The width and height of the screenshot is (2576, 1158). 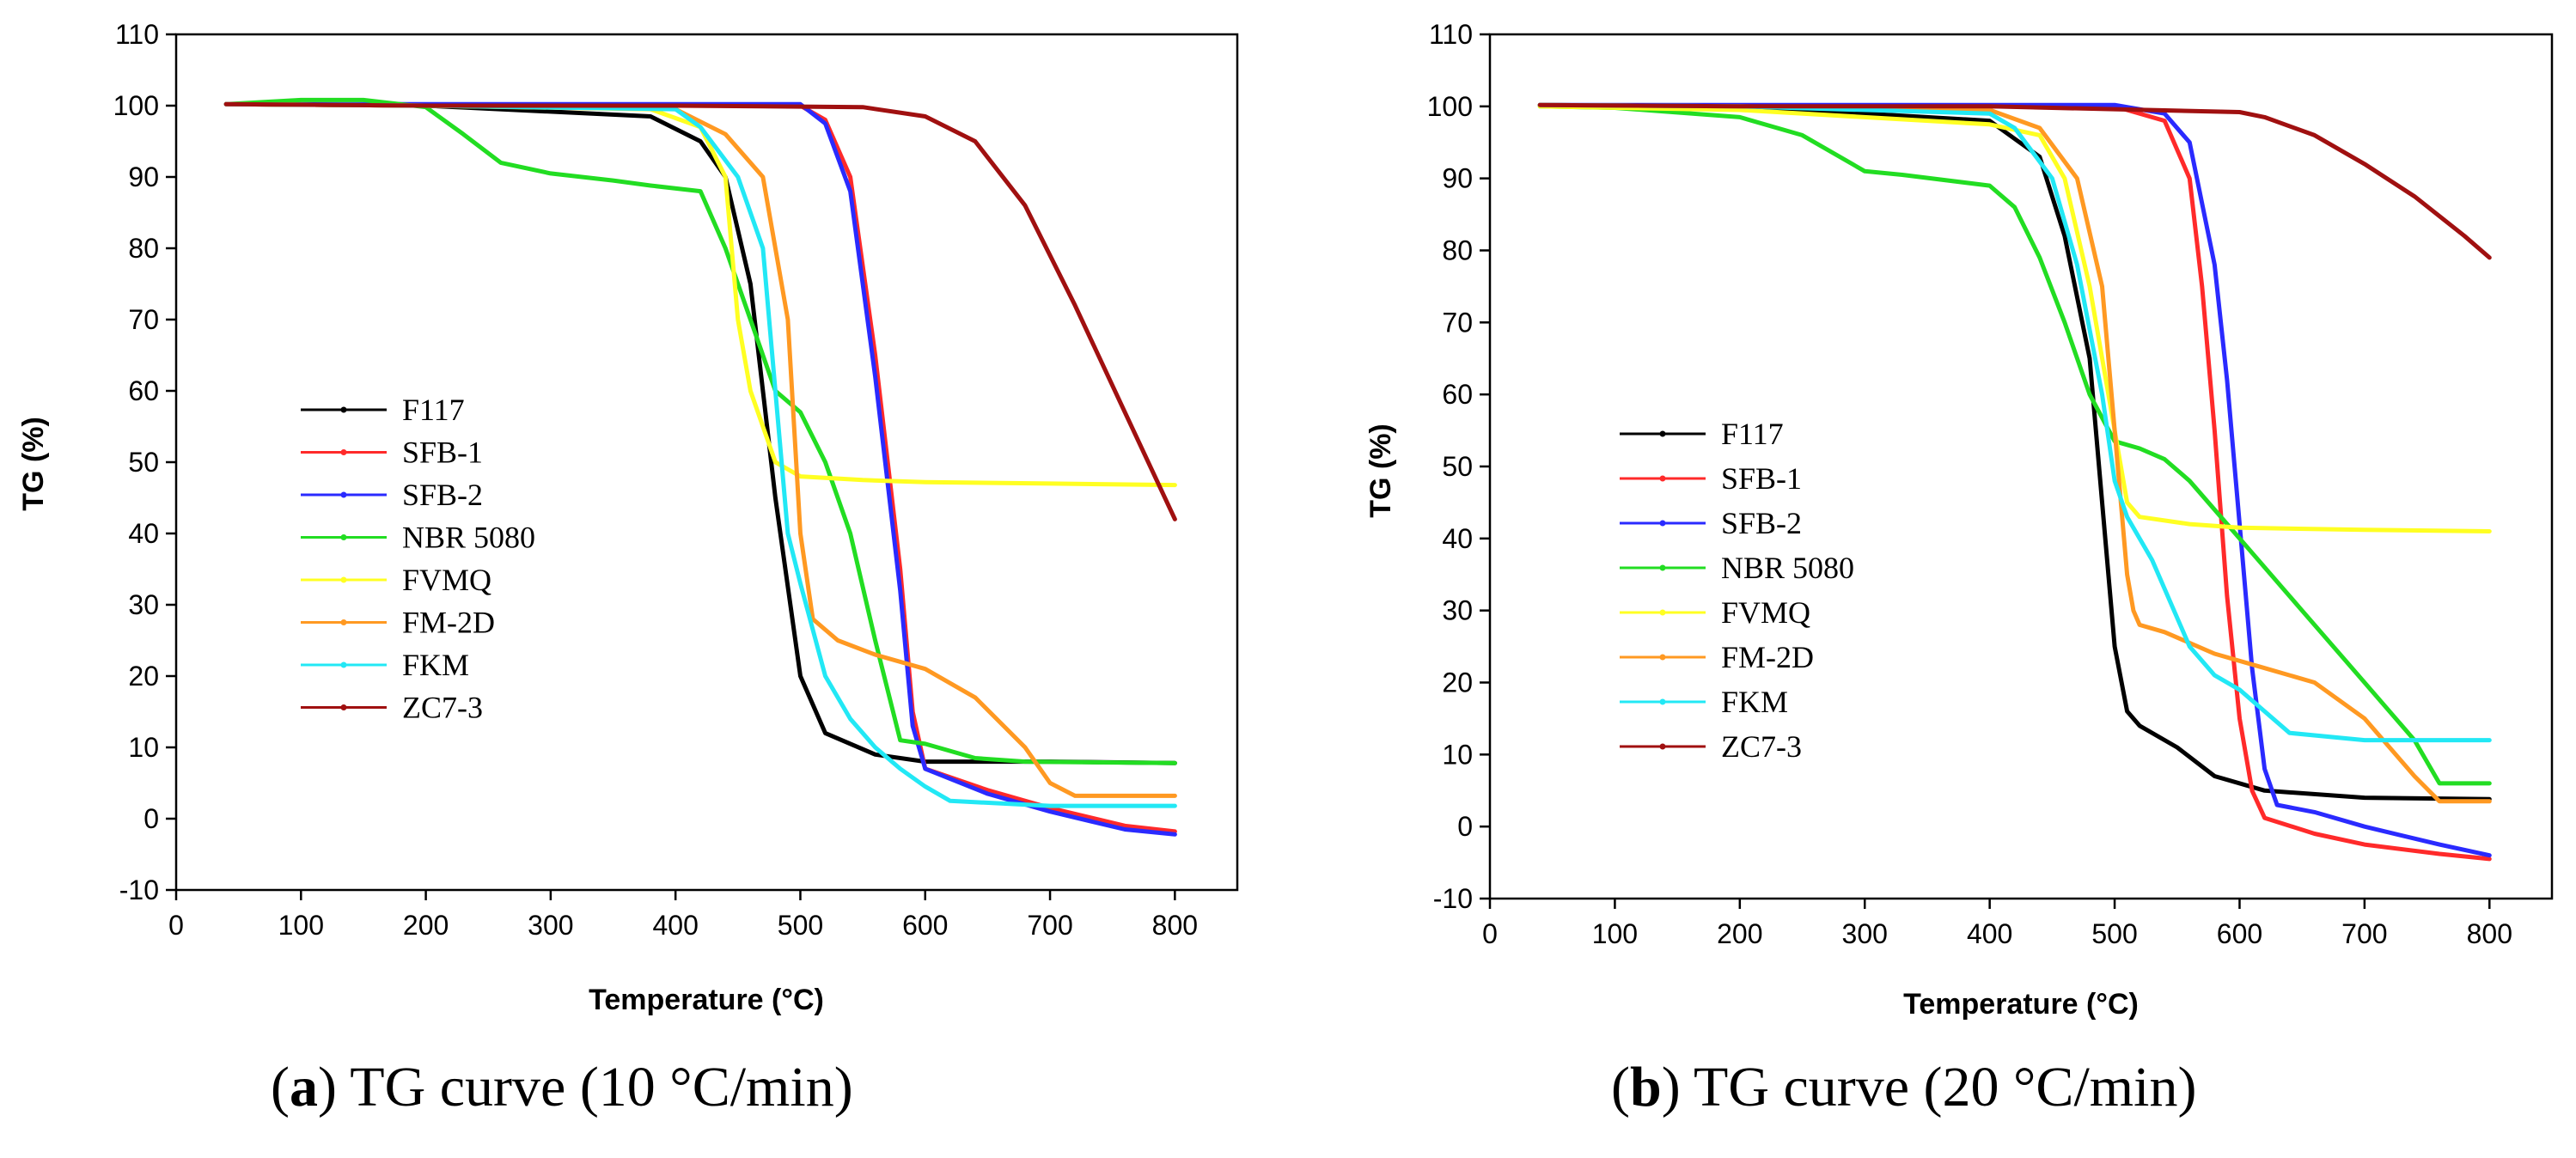 What do you see at coordinates (1645, 1087) in the screenshot?
I see `caption-b-letter: b` at bounding box center [1645, 1087].